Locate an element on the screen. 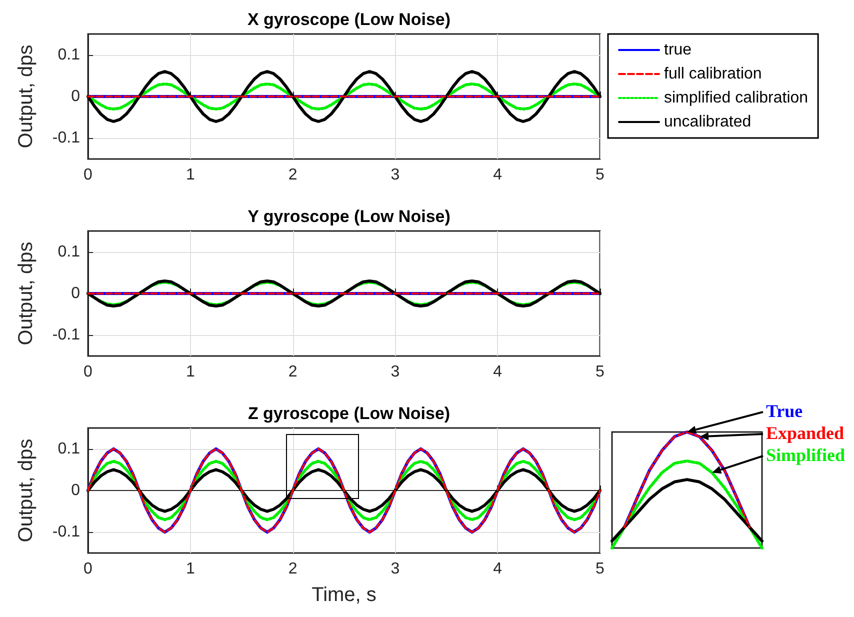 The image size is (854, 617). text: Expanded is located at coordinates (805, 433).